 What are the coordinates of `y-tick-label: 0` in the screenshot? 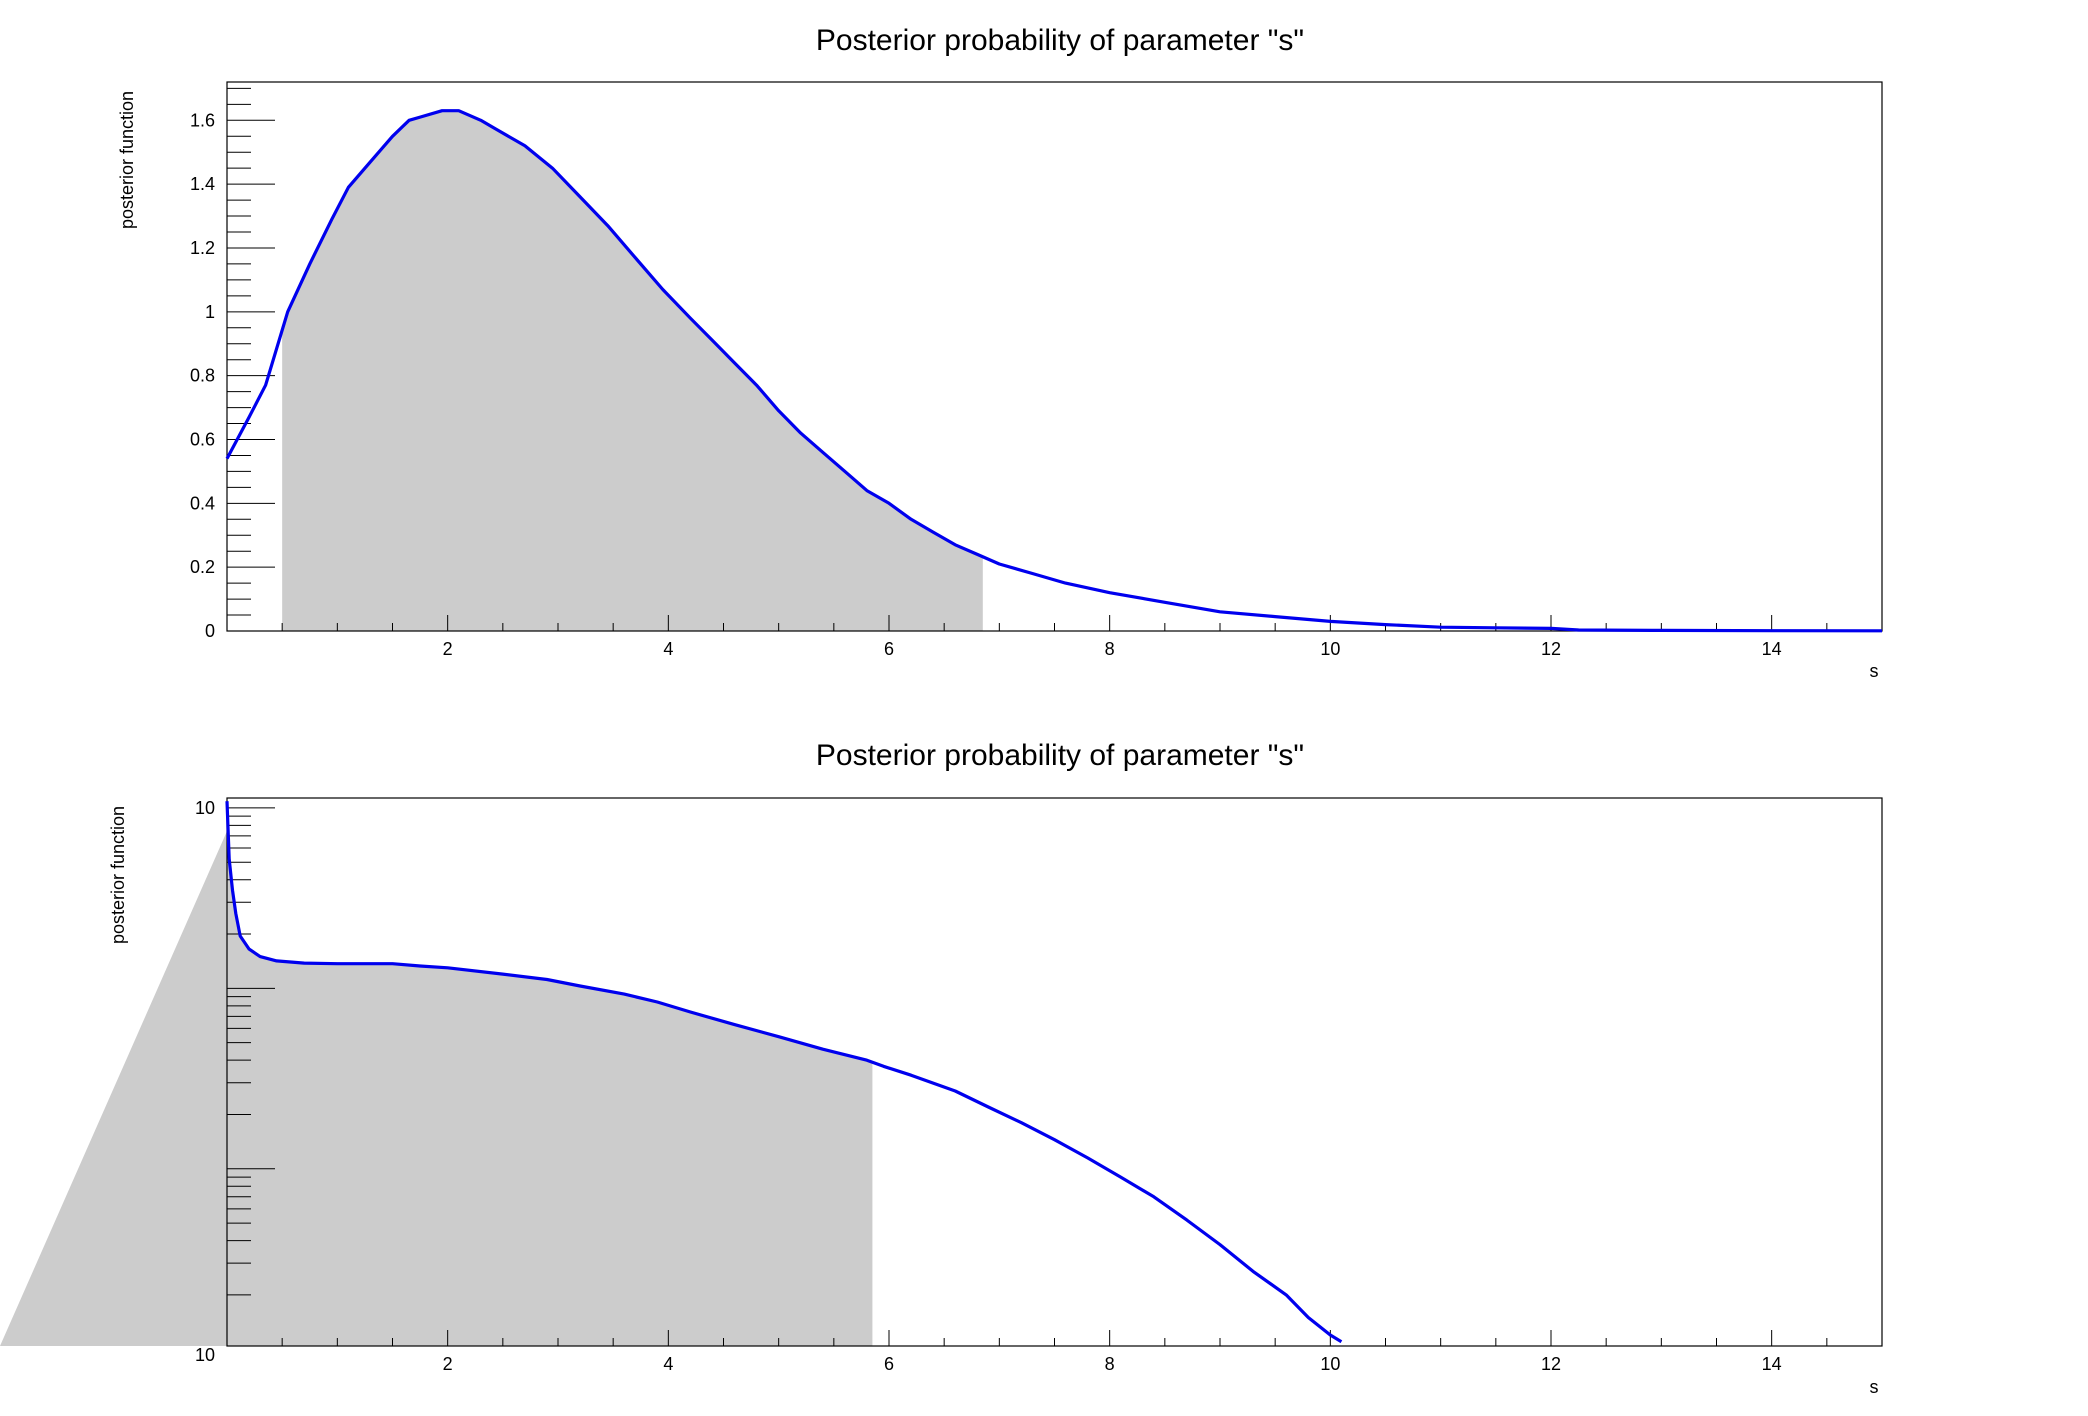 It's located at (210, 631).